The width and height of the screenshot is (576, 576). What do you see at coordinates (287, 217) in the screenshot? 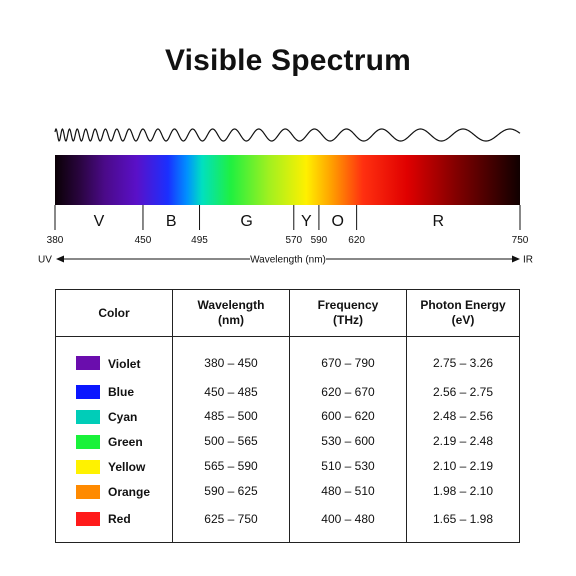
I see `tick-marks` at bounding box center [287, 217].